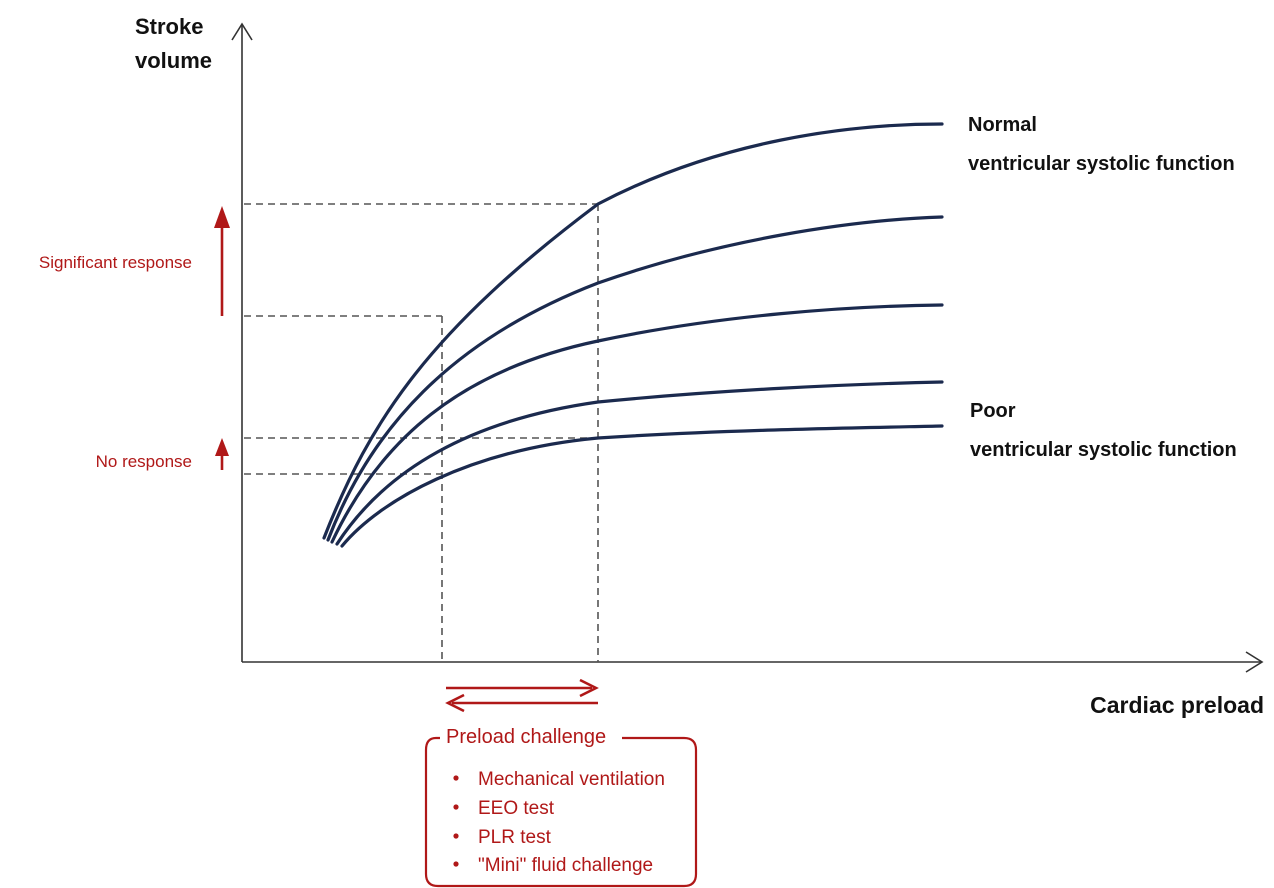 This screenshot has width=1274, height=888. Describe the element at coordinates (1101, 164) in the screenshot. I see `normal-label-line-2: ventricular systolic function` at that location.